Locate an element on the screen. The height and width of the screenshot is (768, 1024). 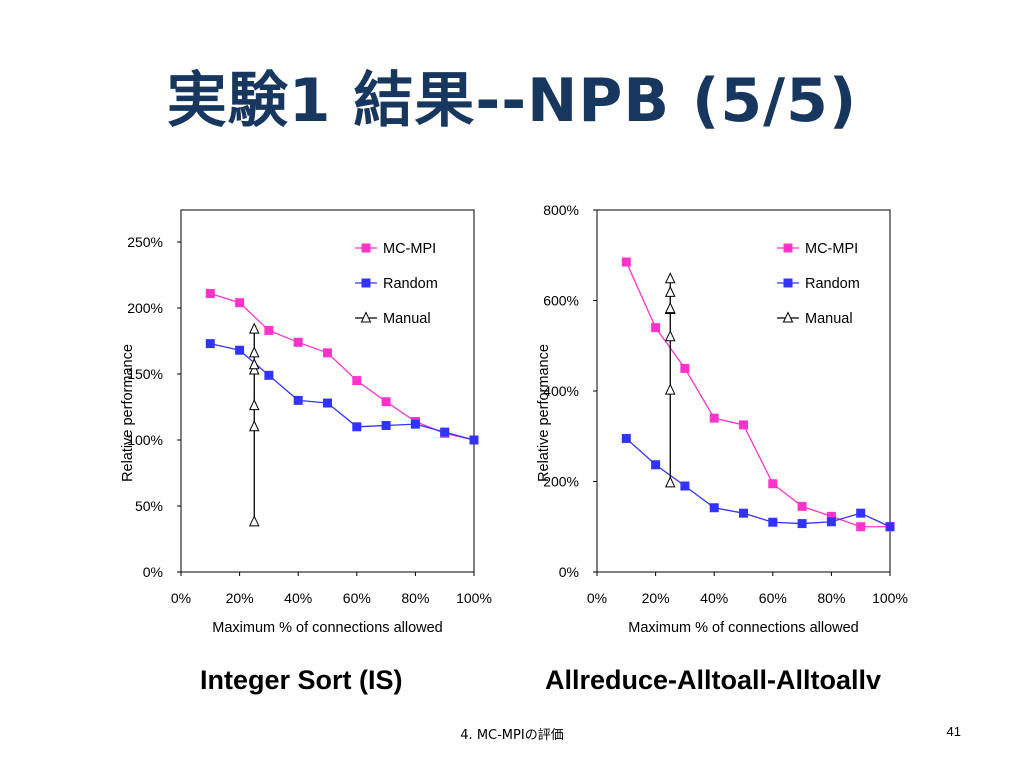
y-tick-label: 250% is located at coordinates (145, 242).